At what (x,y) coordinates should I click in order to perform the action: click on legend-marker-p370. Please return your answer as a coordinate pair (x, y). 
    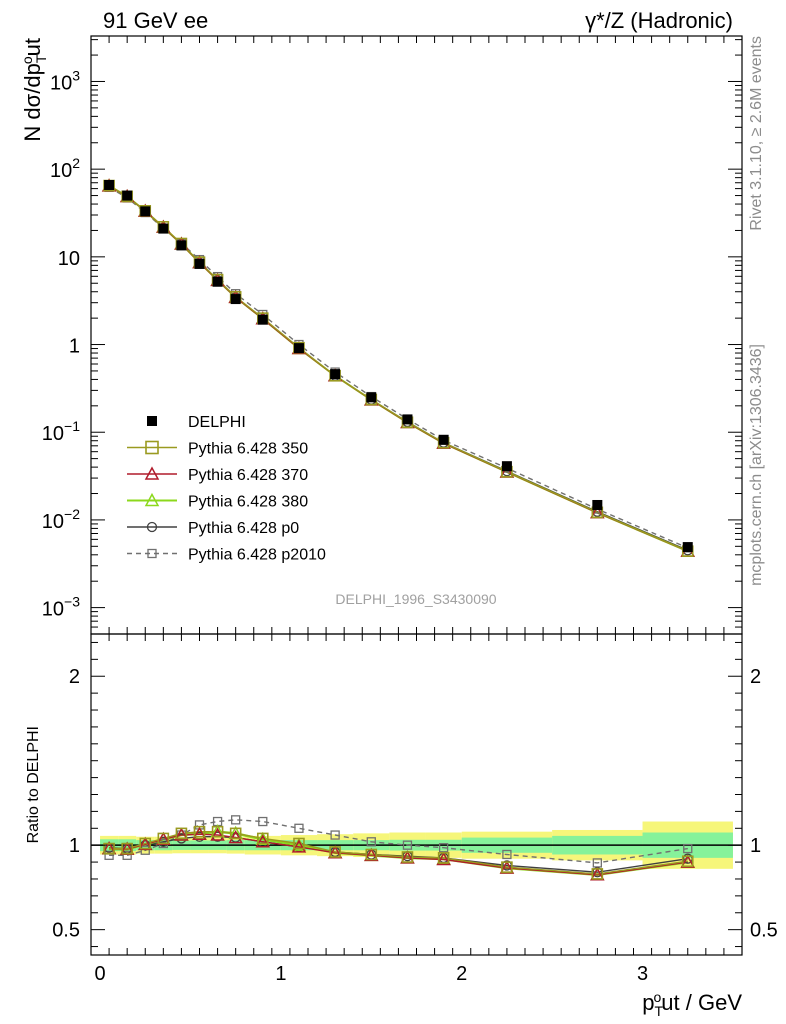
    Looking at the image, I should click on (152, 473).